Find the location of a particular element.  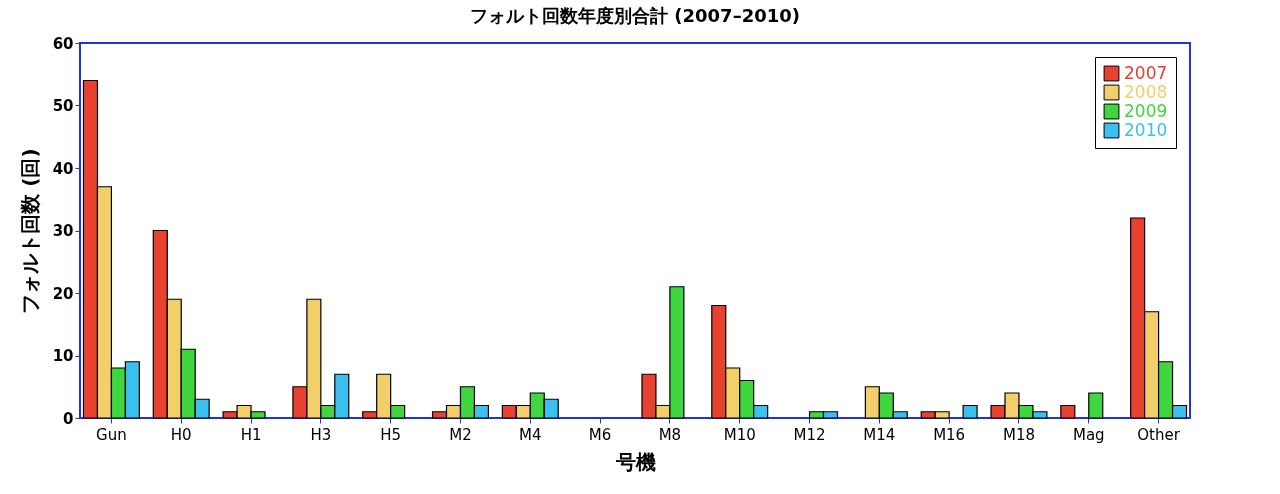

y-tick-label: 10 is located at coordinates (63, 356).